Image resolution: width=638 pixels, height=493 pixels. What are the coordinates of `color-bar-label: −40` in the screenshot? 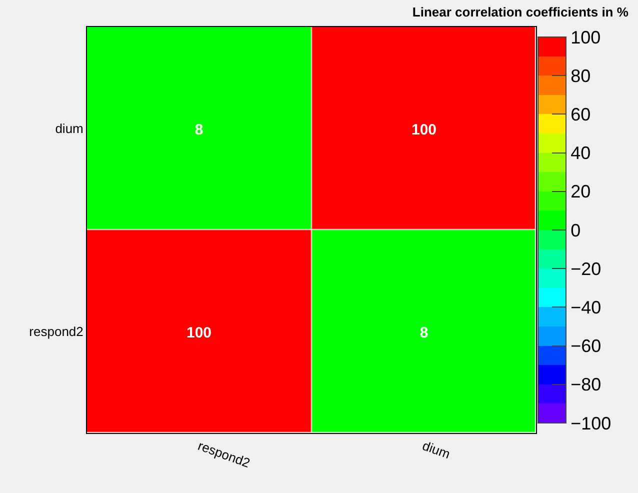 It's located at (586, 308).